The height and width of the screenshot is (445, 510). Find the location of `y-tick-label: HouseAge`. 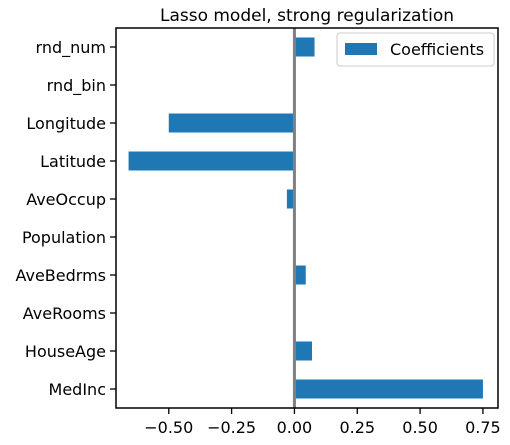

y-tick-label: HouseAge is located at coordinates (65, 351).